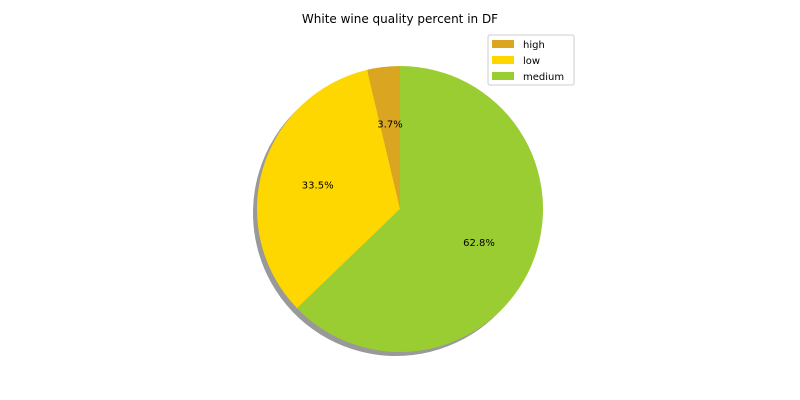 The image size is (800, 400). I want to click on legend-label-high: high, so click(534, 45).